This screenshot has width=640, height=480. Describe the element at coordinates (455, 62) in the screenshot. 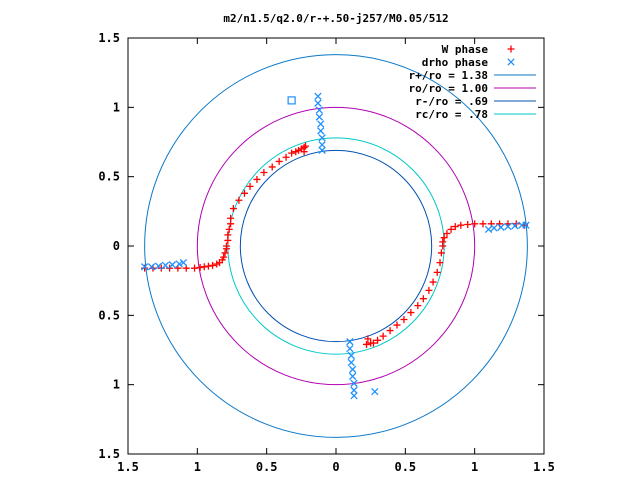

I see `legend-label: drho phase` at that location.